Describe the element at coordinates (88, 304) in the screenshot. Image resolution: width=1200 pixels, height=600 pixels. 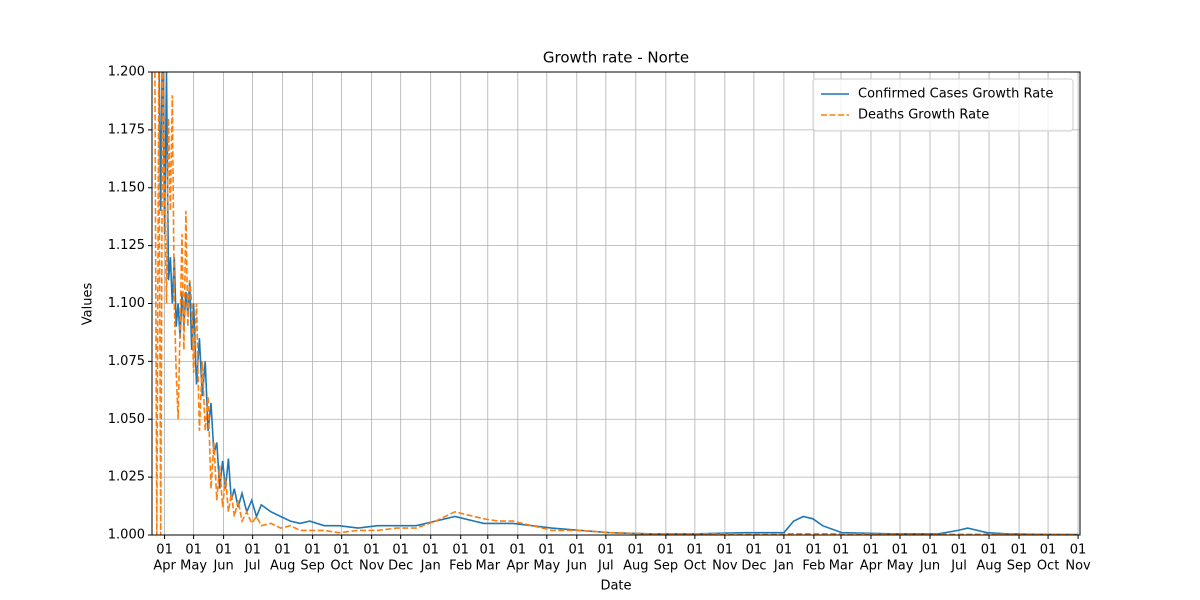
I see `y-axis-label: Values` at that location.